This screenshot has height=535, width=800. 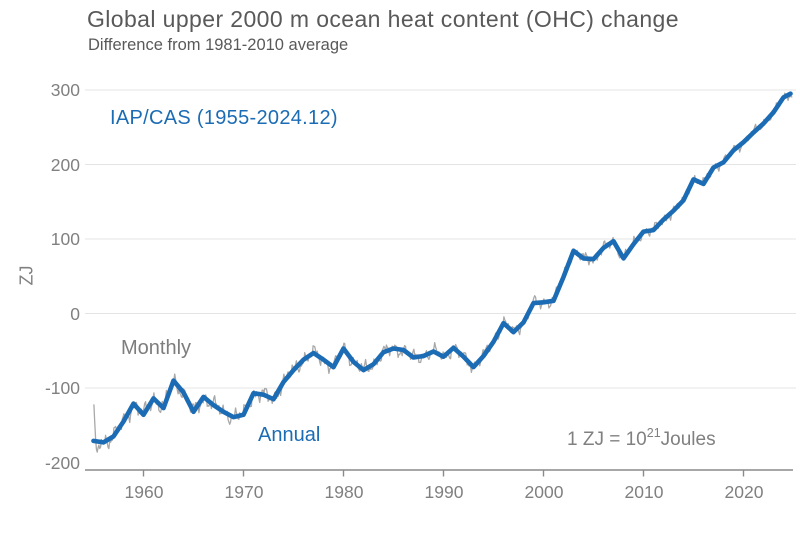 I want to click on unit-note-exponent: 21, so click(x=653, y=433).